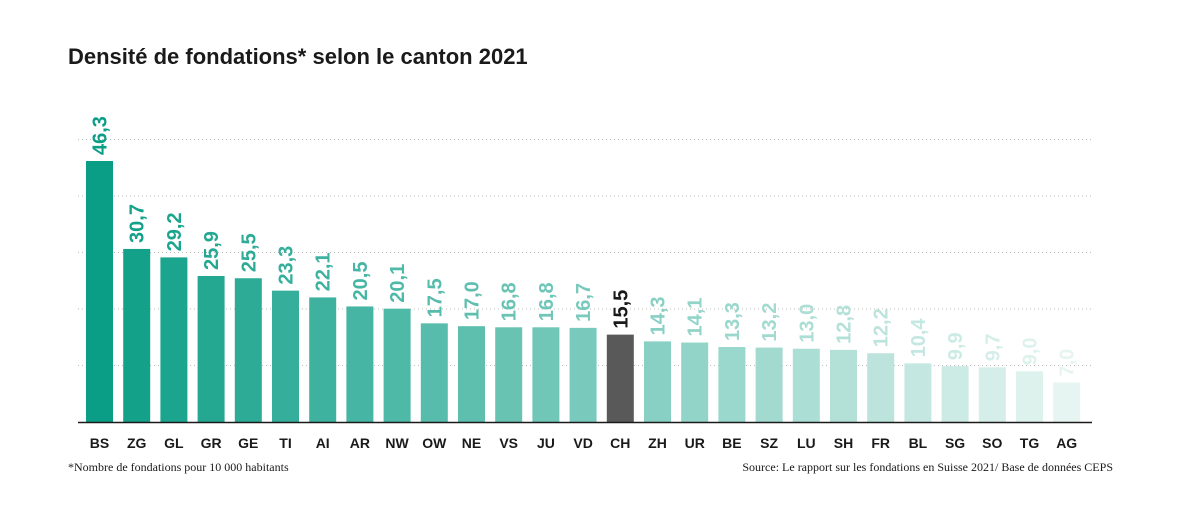 This screenshot has width=1181, height=531. What do you see at coordinates (397, 365) in the screenshot?
I see `bar-nw` at bounding box center [397, 365].